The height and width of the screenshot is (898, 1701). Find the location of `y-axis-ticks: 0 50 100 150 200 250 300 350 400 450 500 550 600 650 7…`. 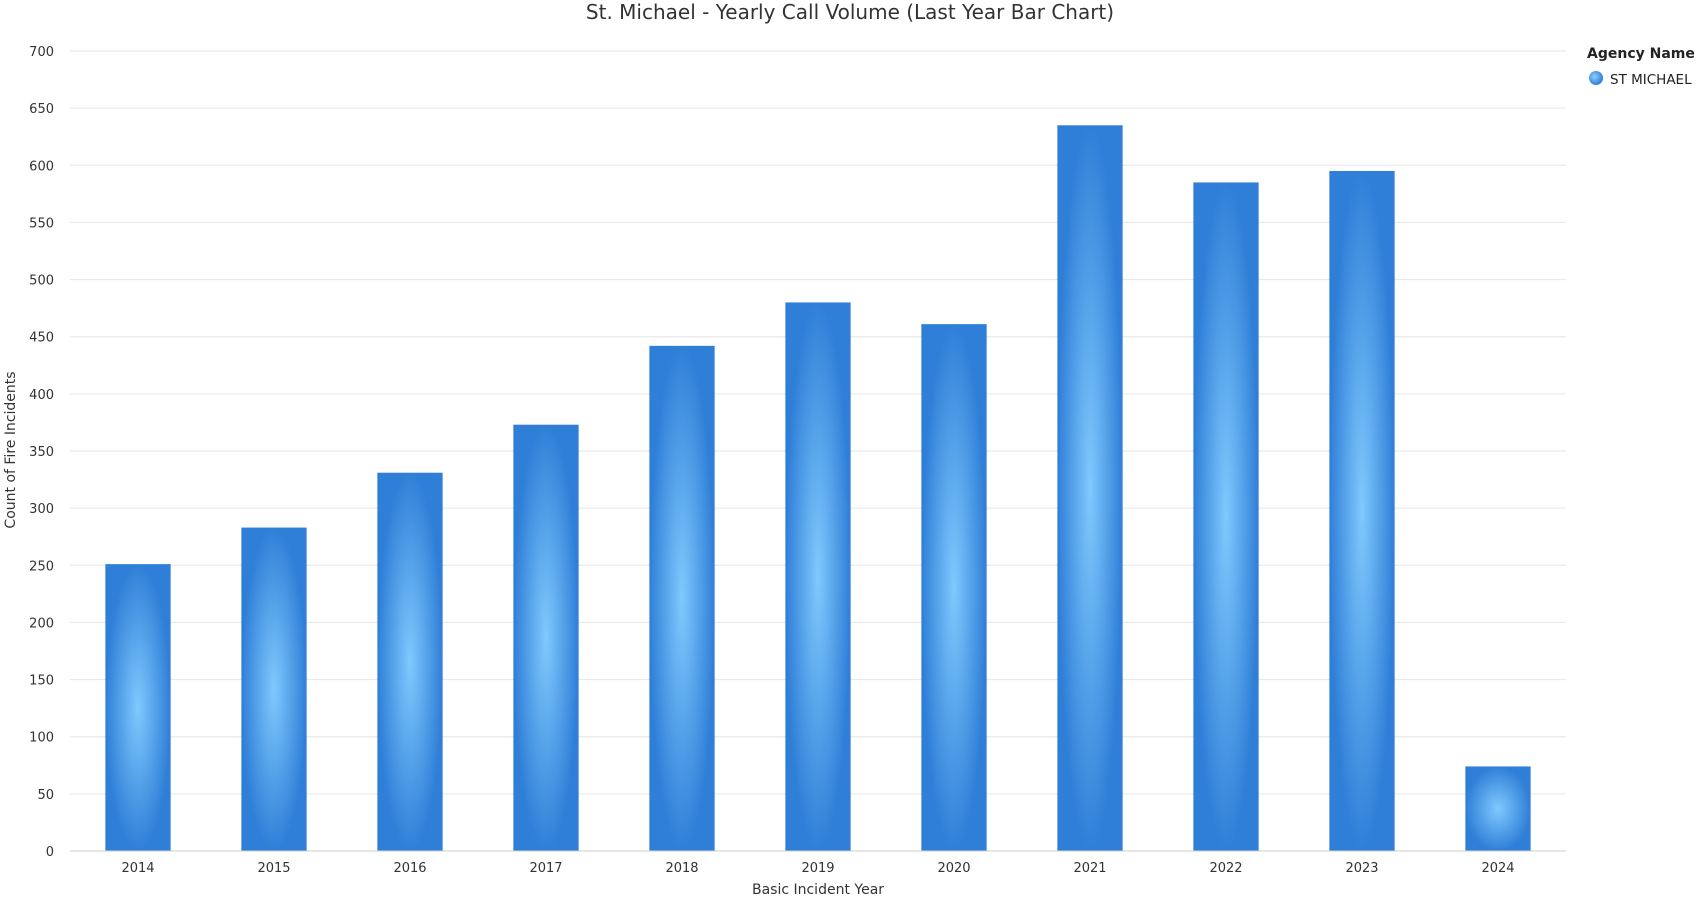

y-axis-ticks: 0 50 100 150 200 250 300 350 400 450 500 550 600 650 7… is located at coordinates (41, 452).